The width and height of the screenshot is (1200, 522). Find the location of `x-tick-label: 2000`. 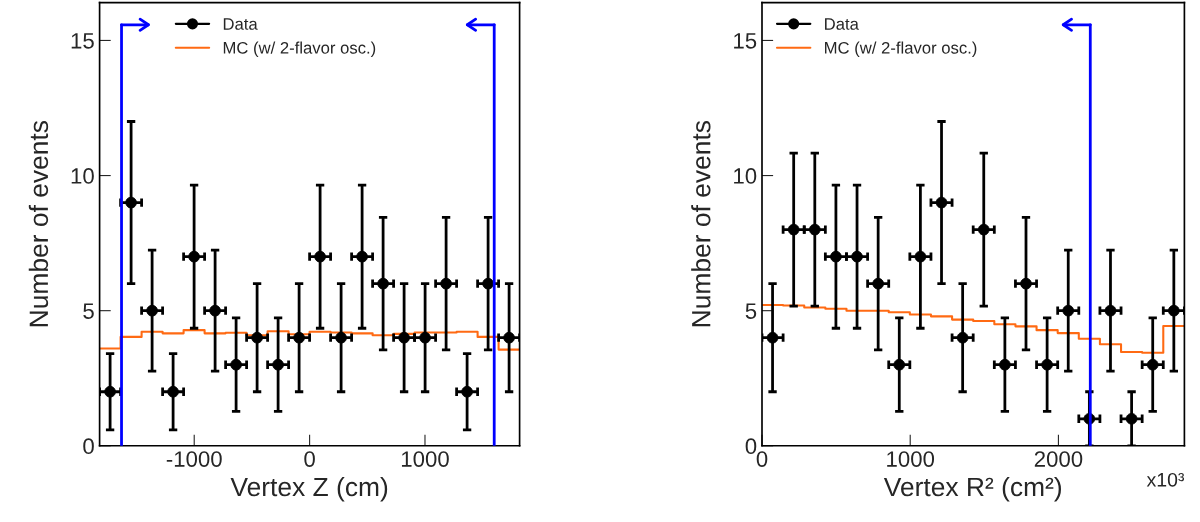

x-tick-label: 2000 is located at coordinates (1058, 459).